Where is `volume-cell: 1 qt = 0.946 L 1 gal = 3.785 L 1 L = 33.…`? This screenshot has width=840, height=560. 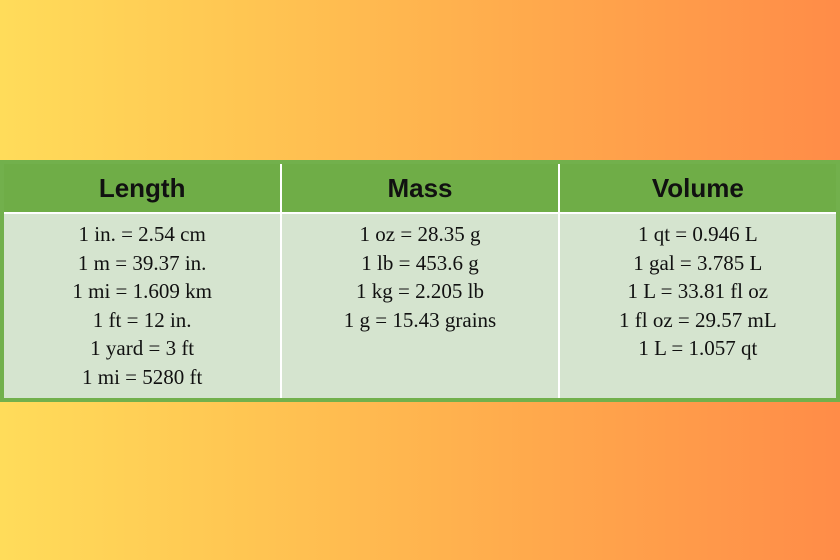
volume-cell: 1 qt = 0.946 L 1 gal = 3.785 L 1 L = 33.… is located at coordinates (697, 305).